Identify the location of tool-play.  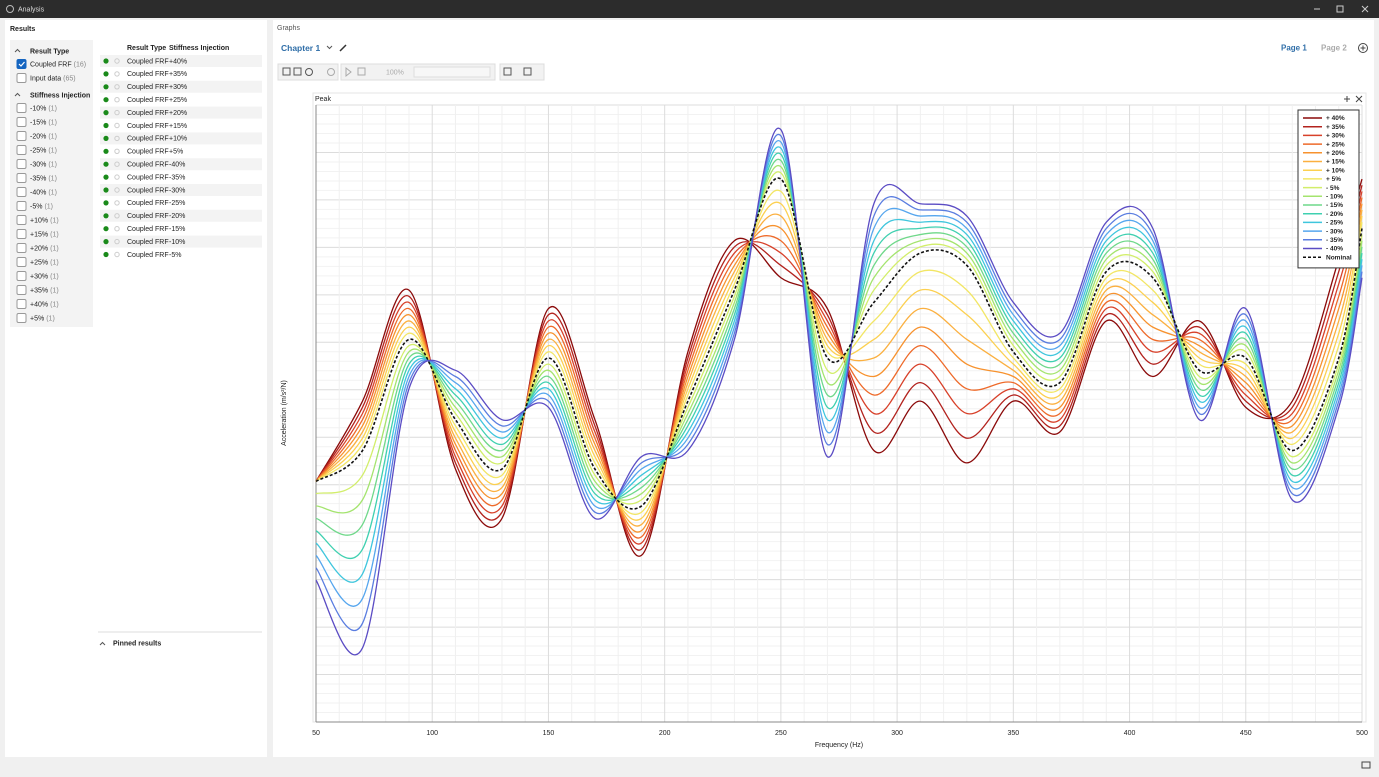
(348, 72).